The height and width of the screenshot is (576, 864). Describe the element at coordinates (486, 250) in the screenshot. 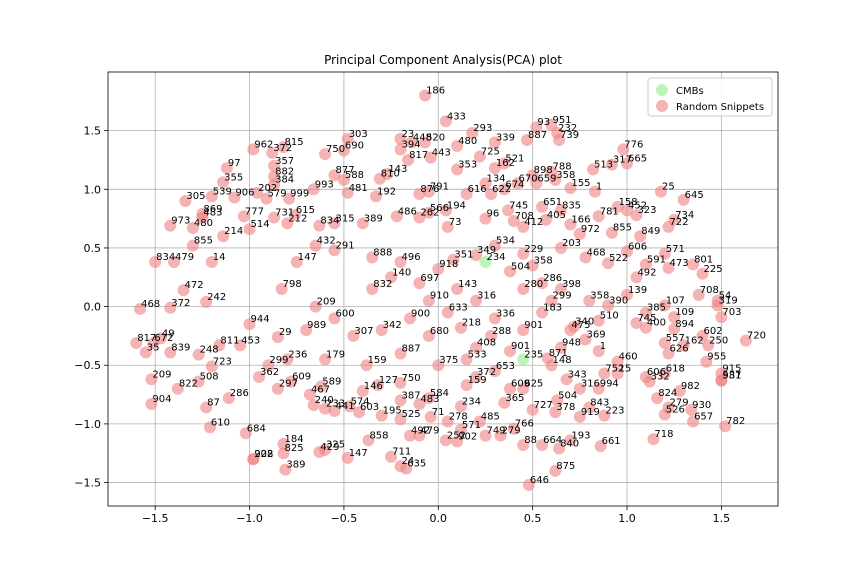

I see `point-label: 349` at that location.